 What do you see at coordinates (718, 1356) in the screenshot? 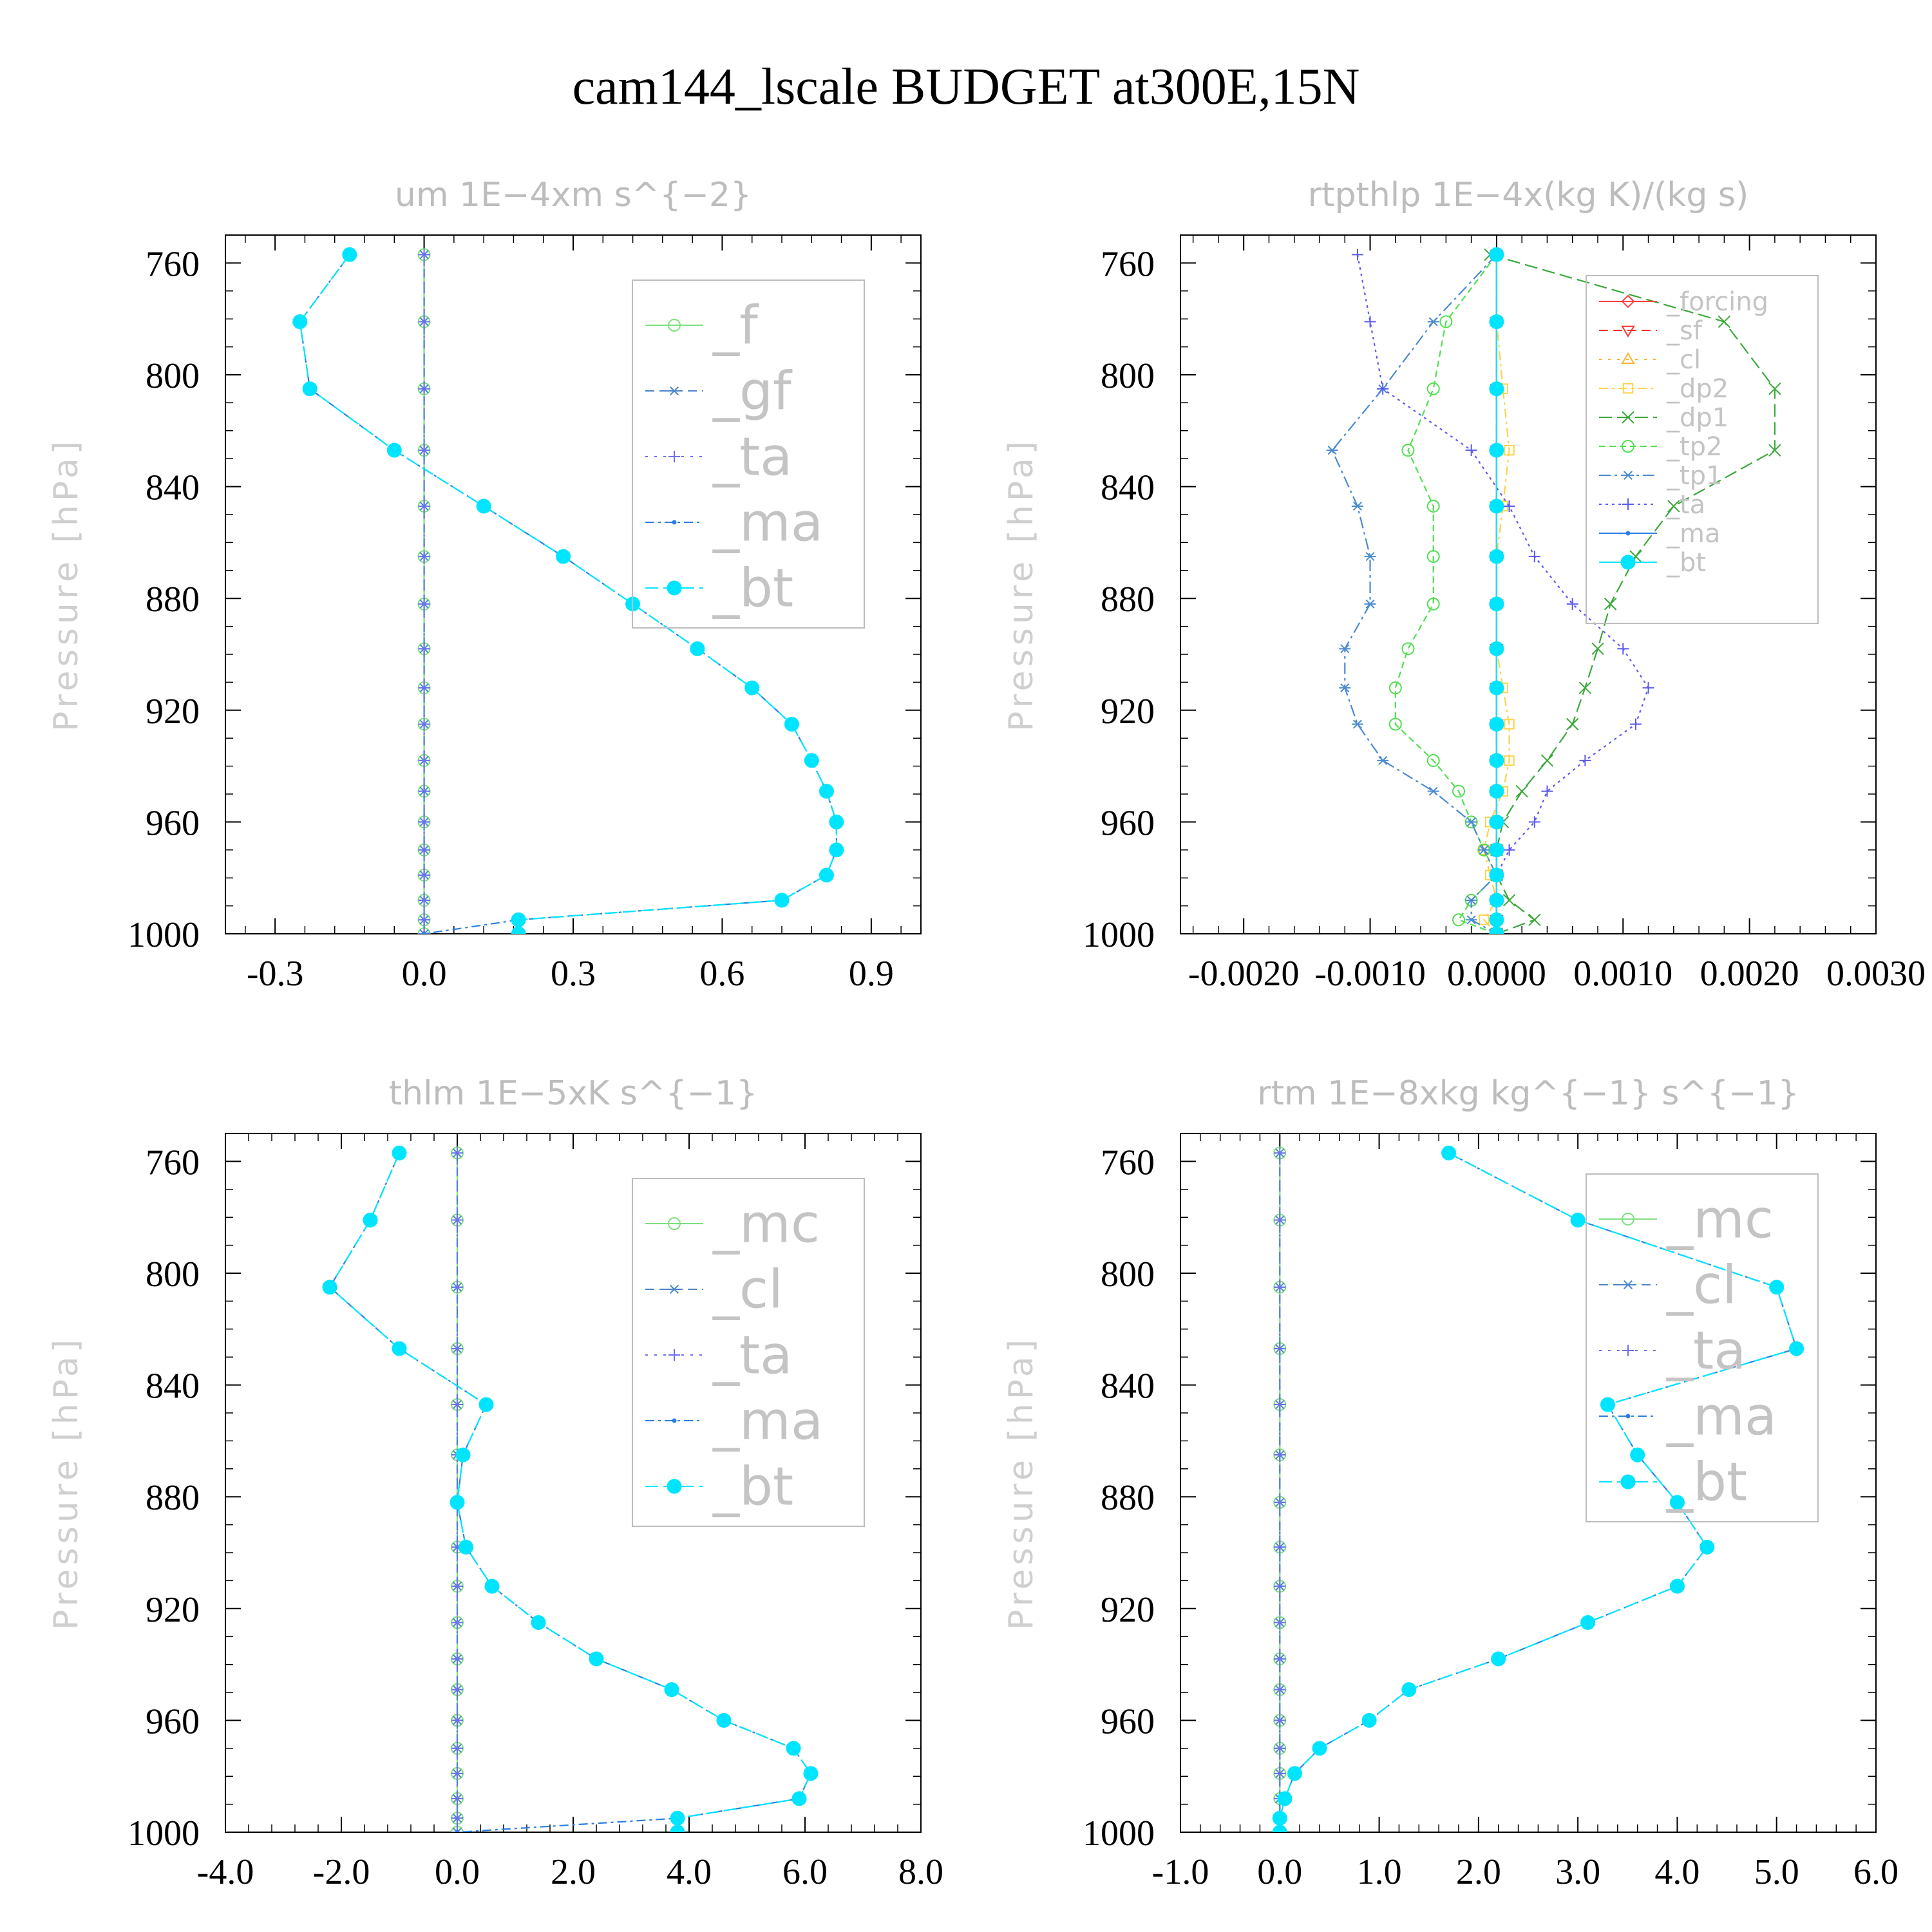
I see `legend-item: _ta` at bounding box center [718, 1356].